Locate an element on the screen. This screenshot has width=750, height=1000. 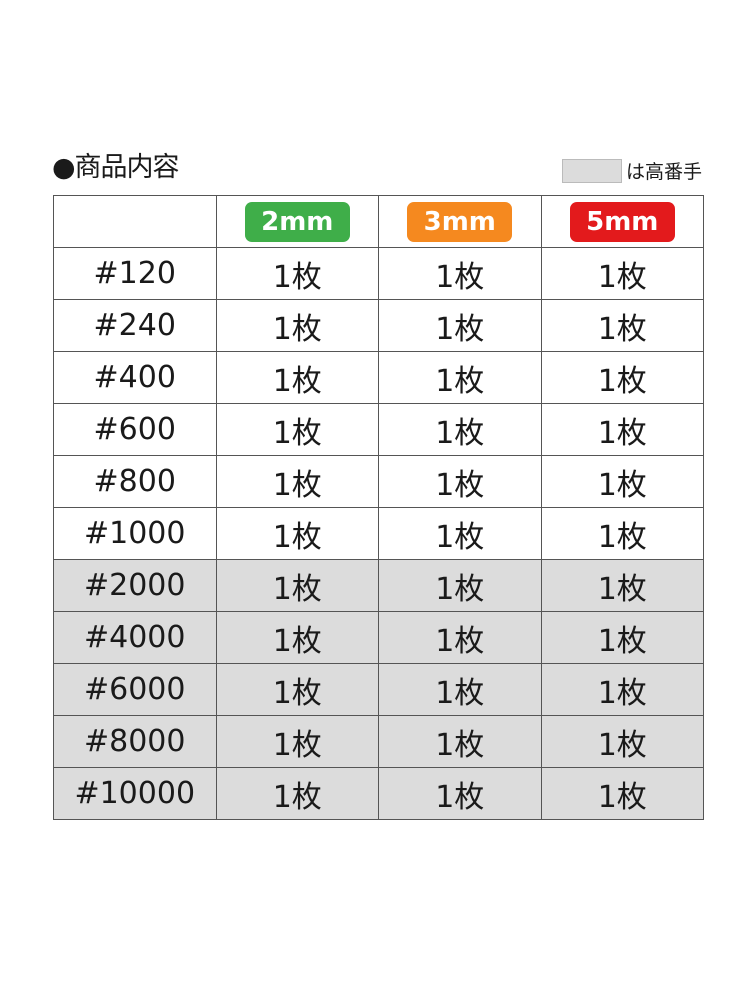
grit-cell: #4000 is located at coordinates (135, 637).